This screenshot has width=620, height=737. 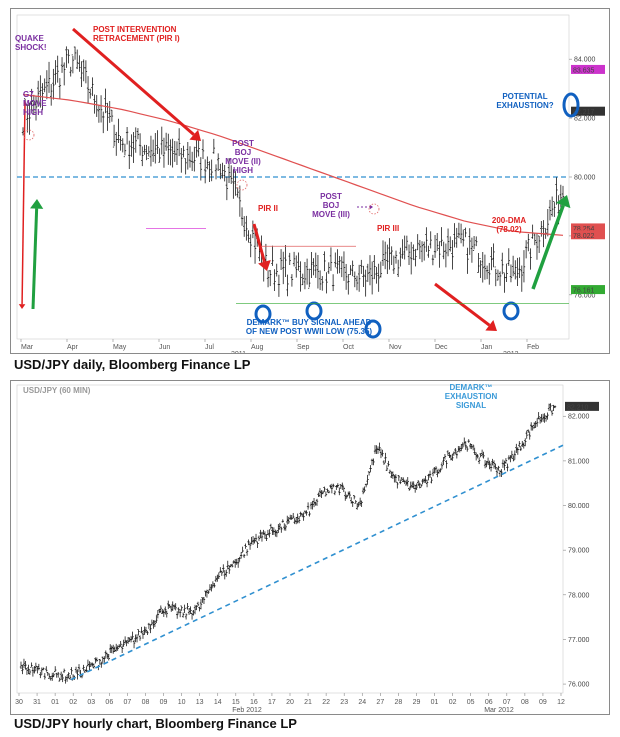 I want to click on x-tick-label: 30, so click(x=19, y=702).